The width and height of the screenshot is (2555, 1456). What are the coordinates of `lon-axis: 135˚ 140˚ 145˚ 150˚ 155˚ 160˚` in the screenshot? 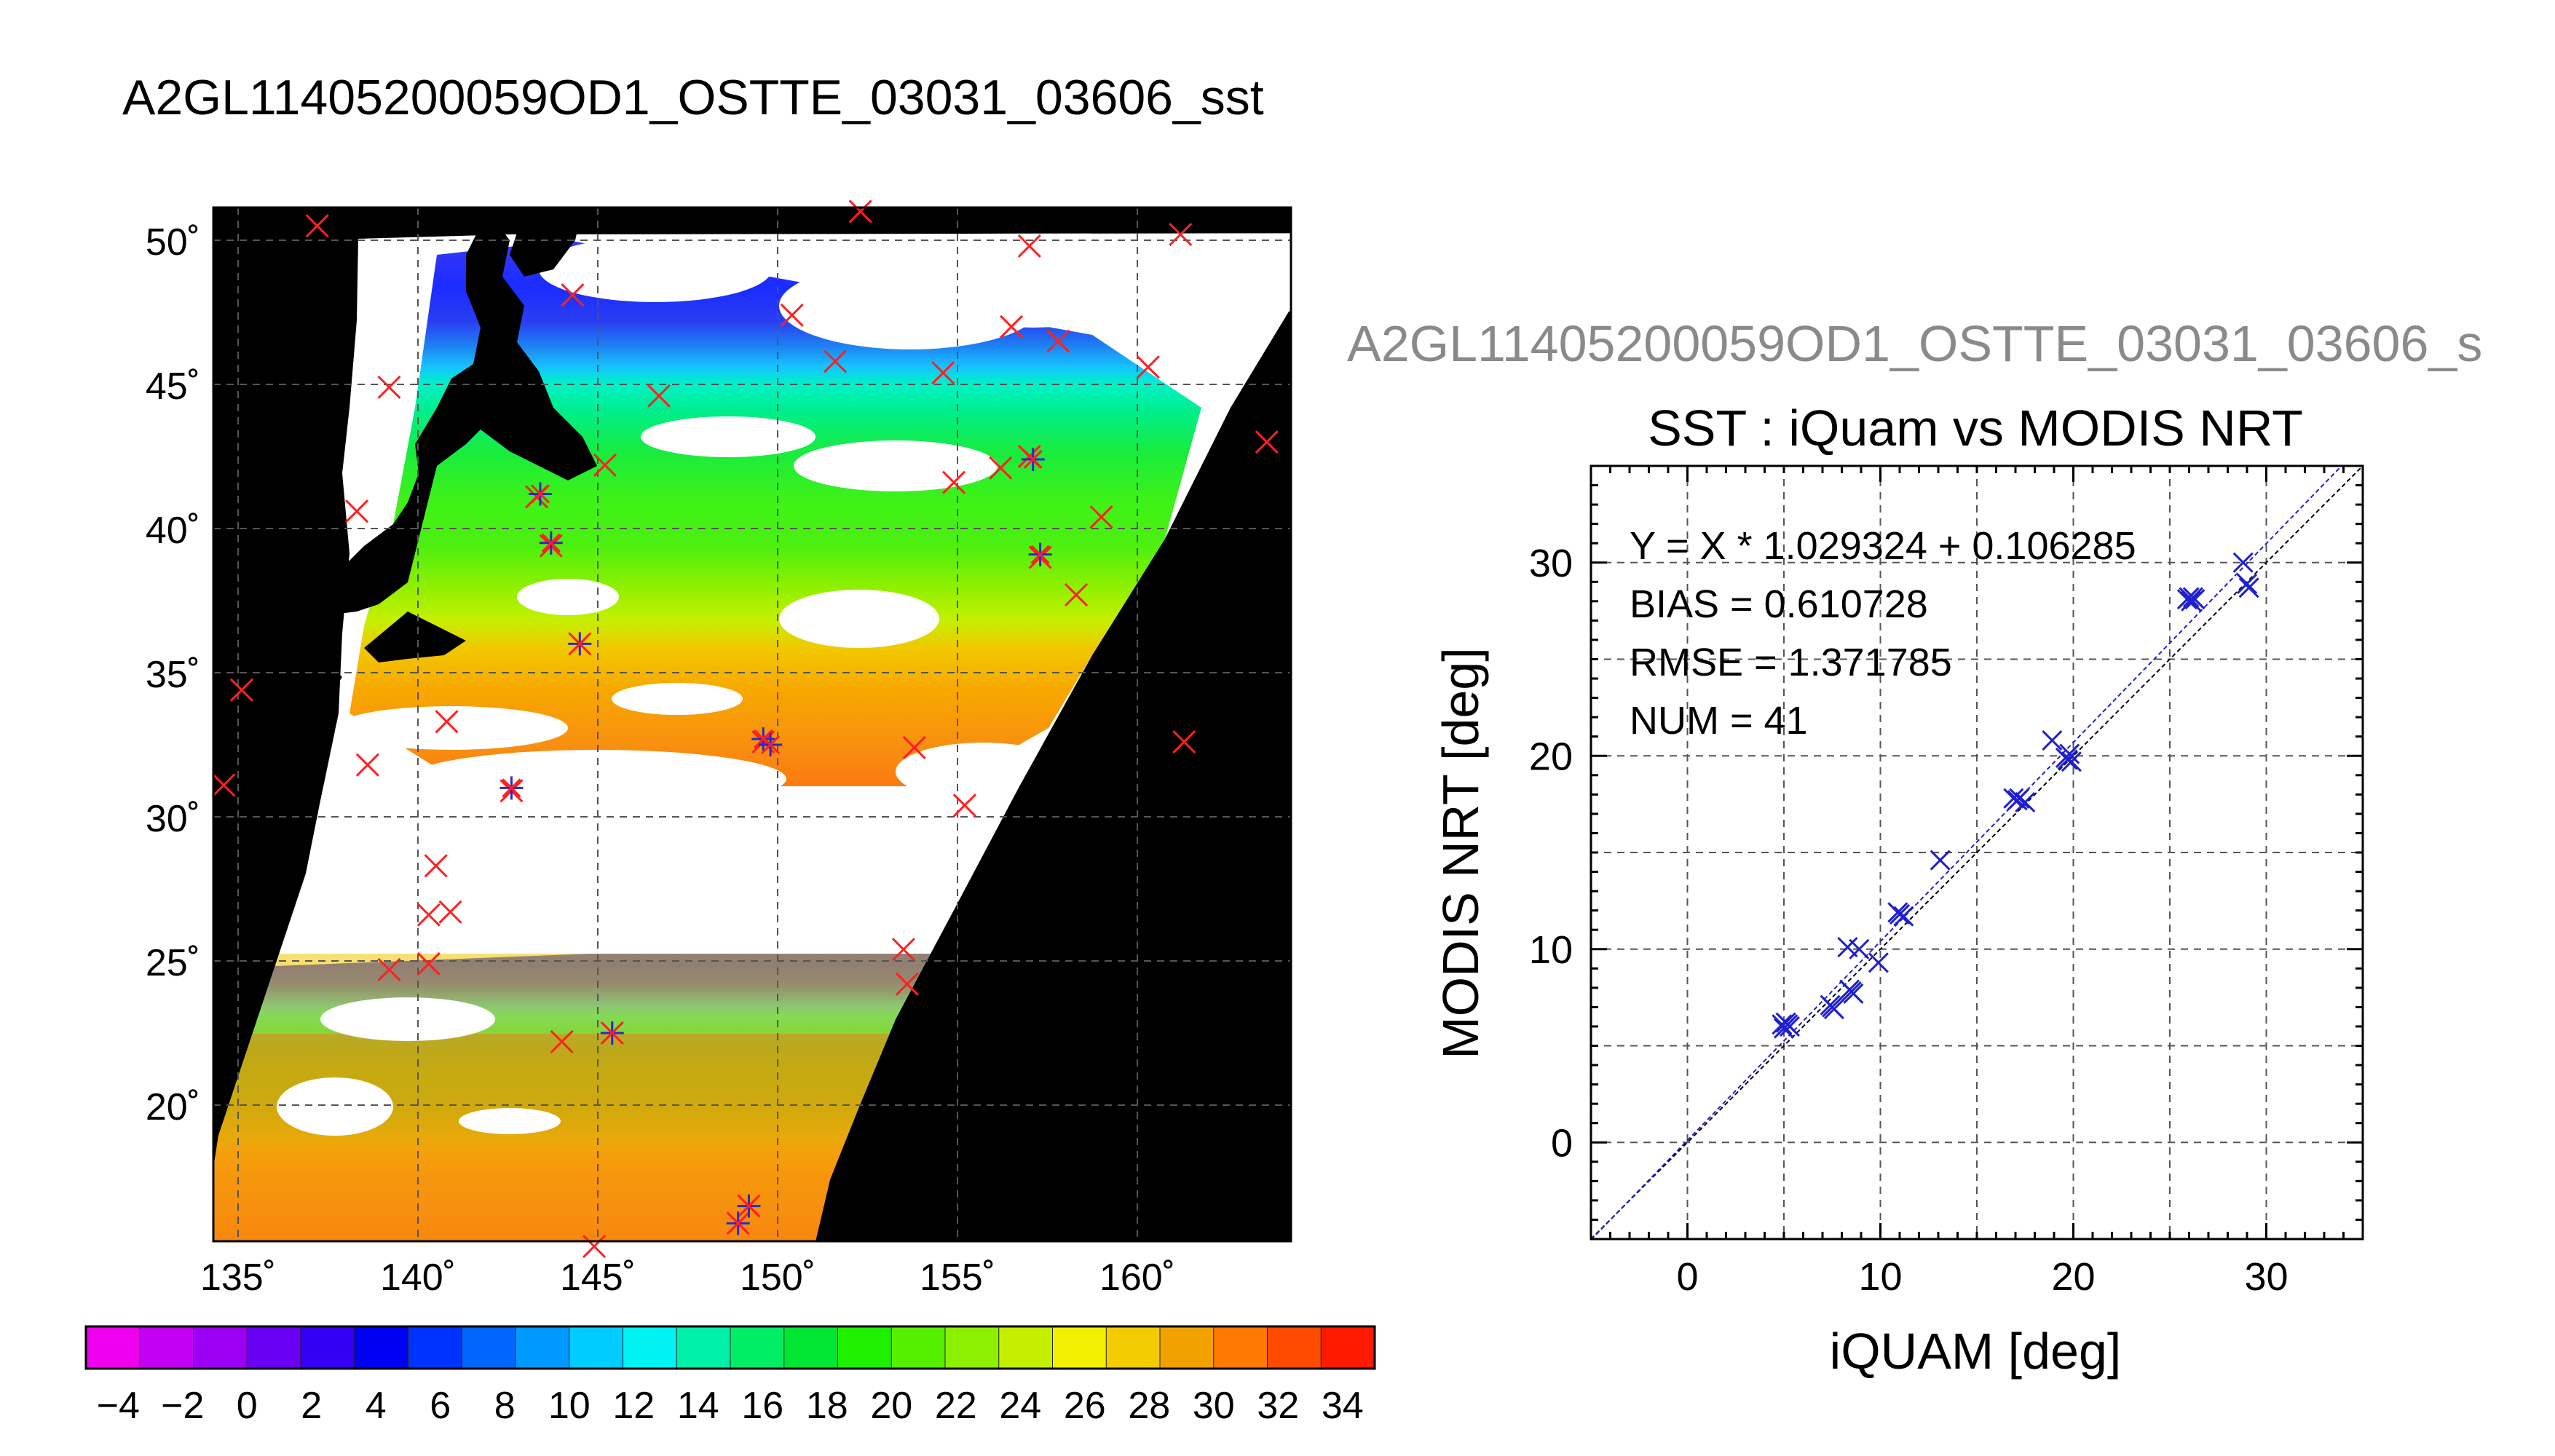 It's located at (687, 1278).